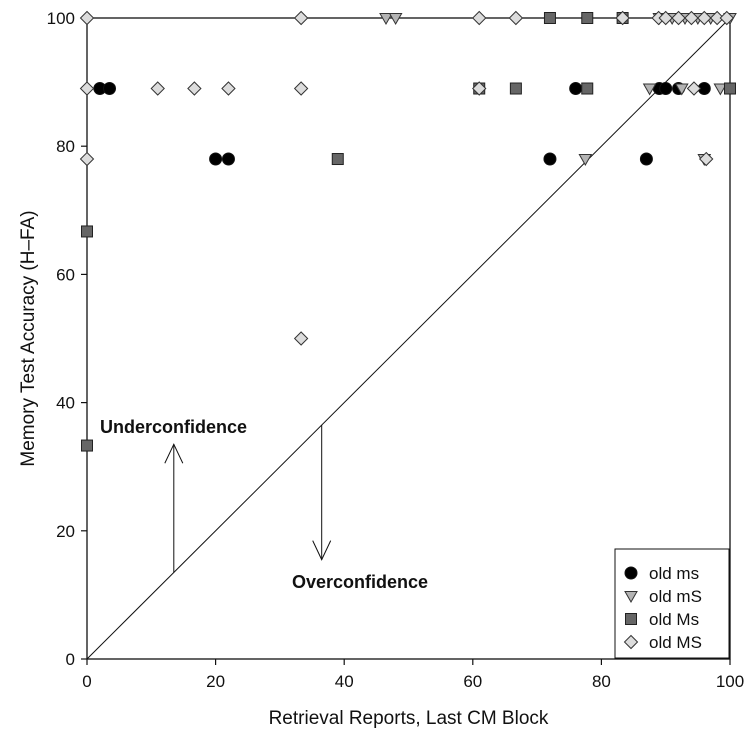 Image resolution: width=747 pixels, height=737 pixels. Describe the element at coordinates (65, 274) in the screenshot. I see `y-tick-label: 60` at that location.